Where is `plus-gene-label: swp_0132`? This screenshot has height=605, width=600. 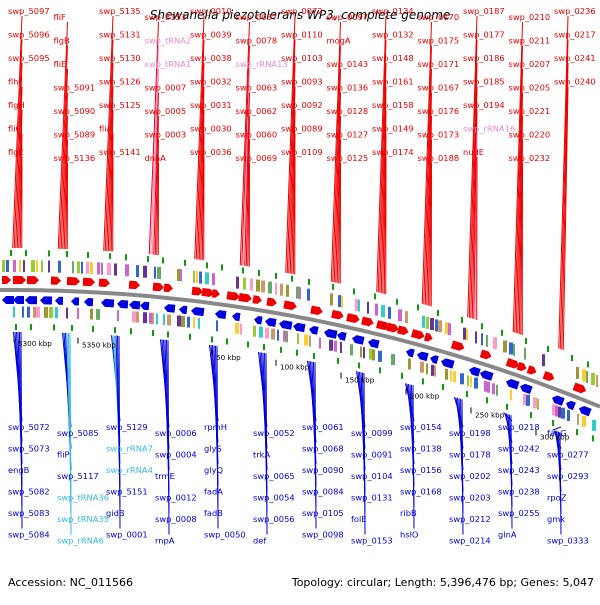 plus-gene-label: swp_0132 is located at coordinates (393, 35).